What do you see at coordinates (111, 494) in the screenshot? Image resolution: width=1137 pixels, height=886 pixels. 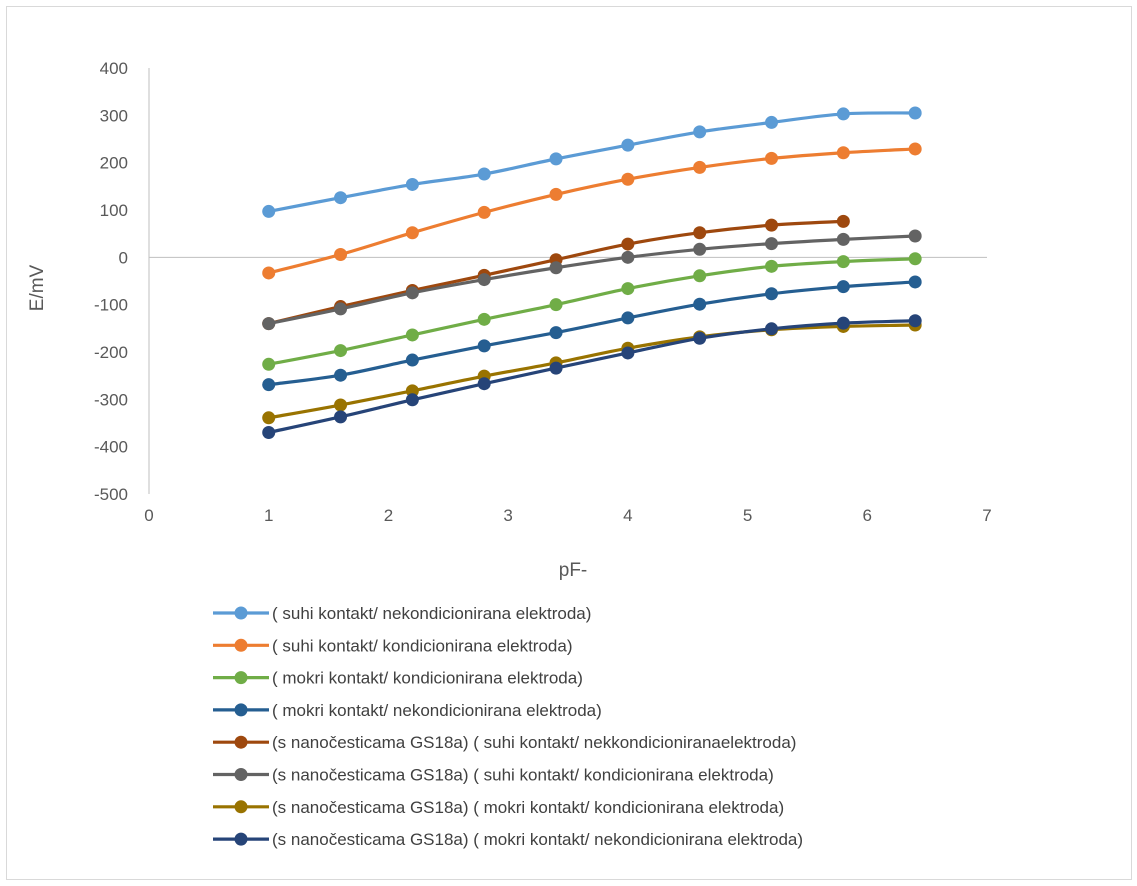 I see `y-tick-label: -500` at bounding box center [111, 494].